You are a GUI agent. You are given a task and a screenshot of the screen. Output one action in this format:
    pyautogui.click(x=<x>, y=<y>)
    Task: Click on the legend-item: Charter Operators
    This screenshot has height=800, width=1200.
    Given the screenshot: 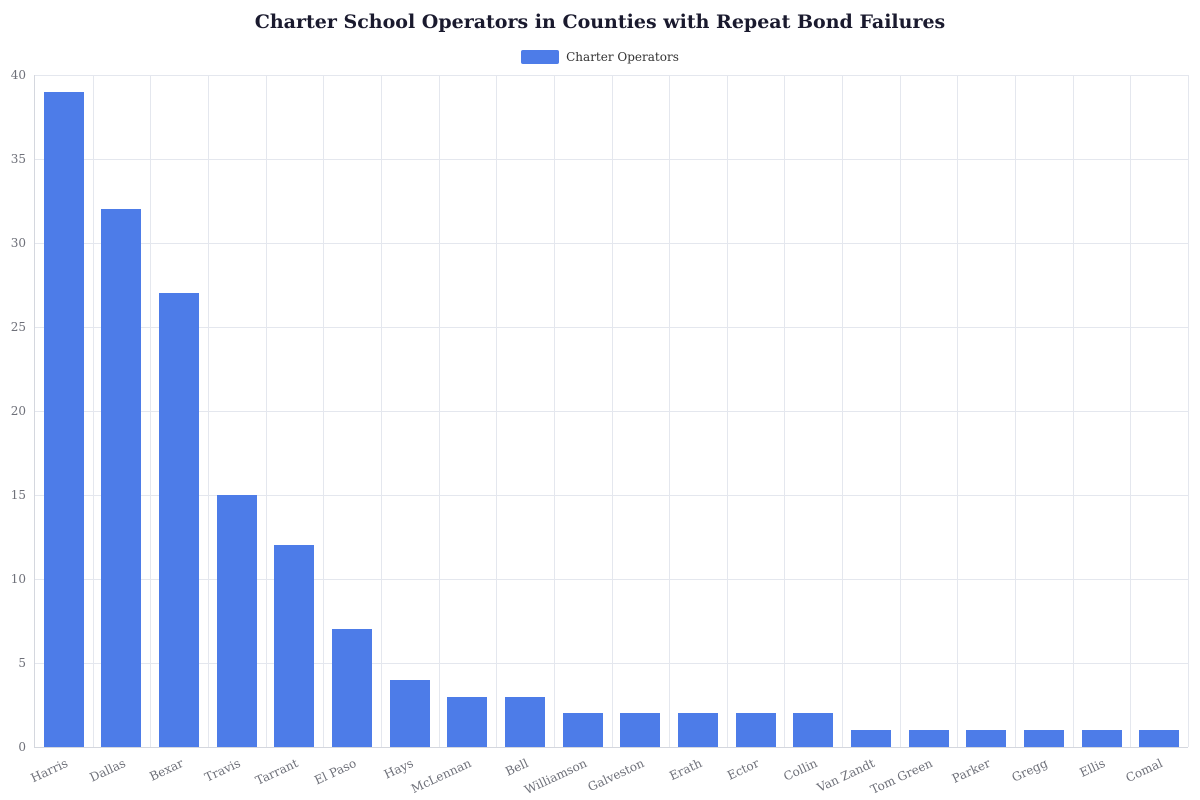 What is the action you would take?
    pyautogui.click(x=600, y=57)
    